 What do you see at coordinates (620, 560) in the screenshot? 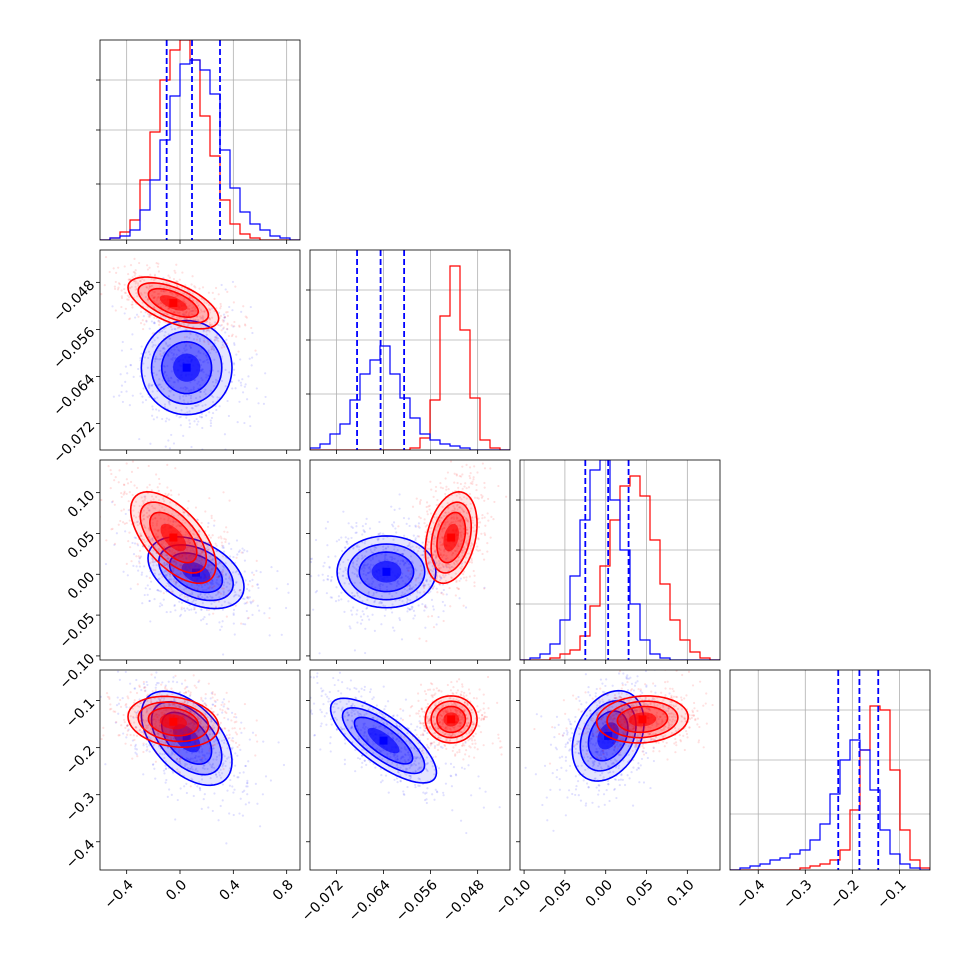
I see `panel-frame` at bounding box center [620, 560].